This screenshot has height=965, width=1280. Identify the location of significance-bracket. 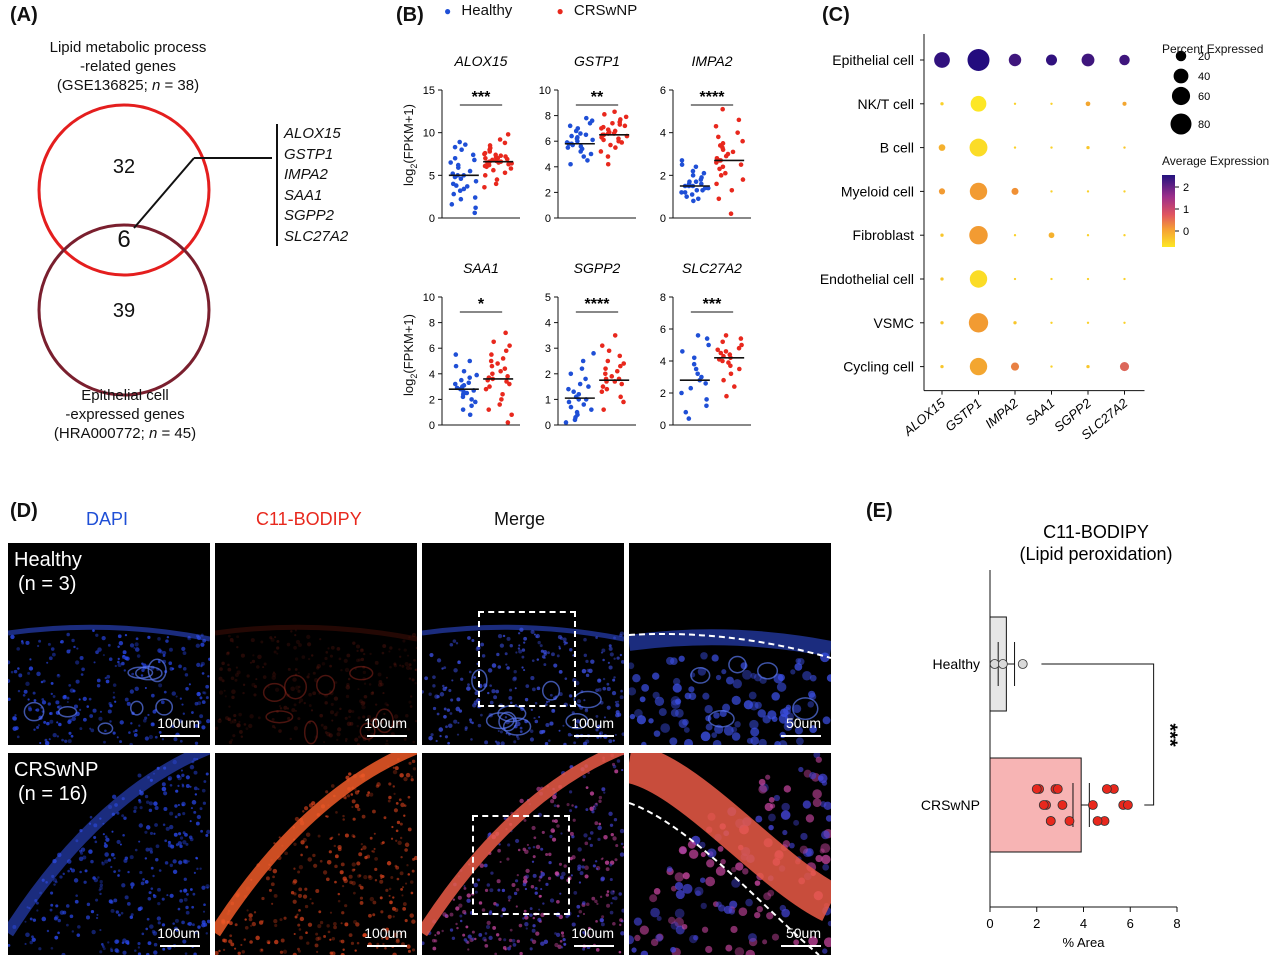
(1098, 734).